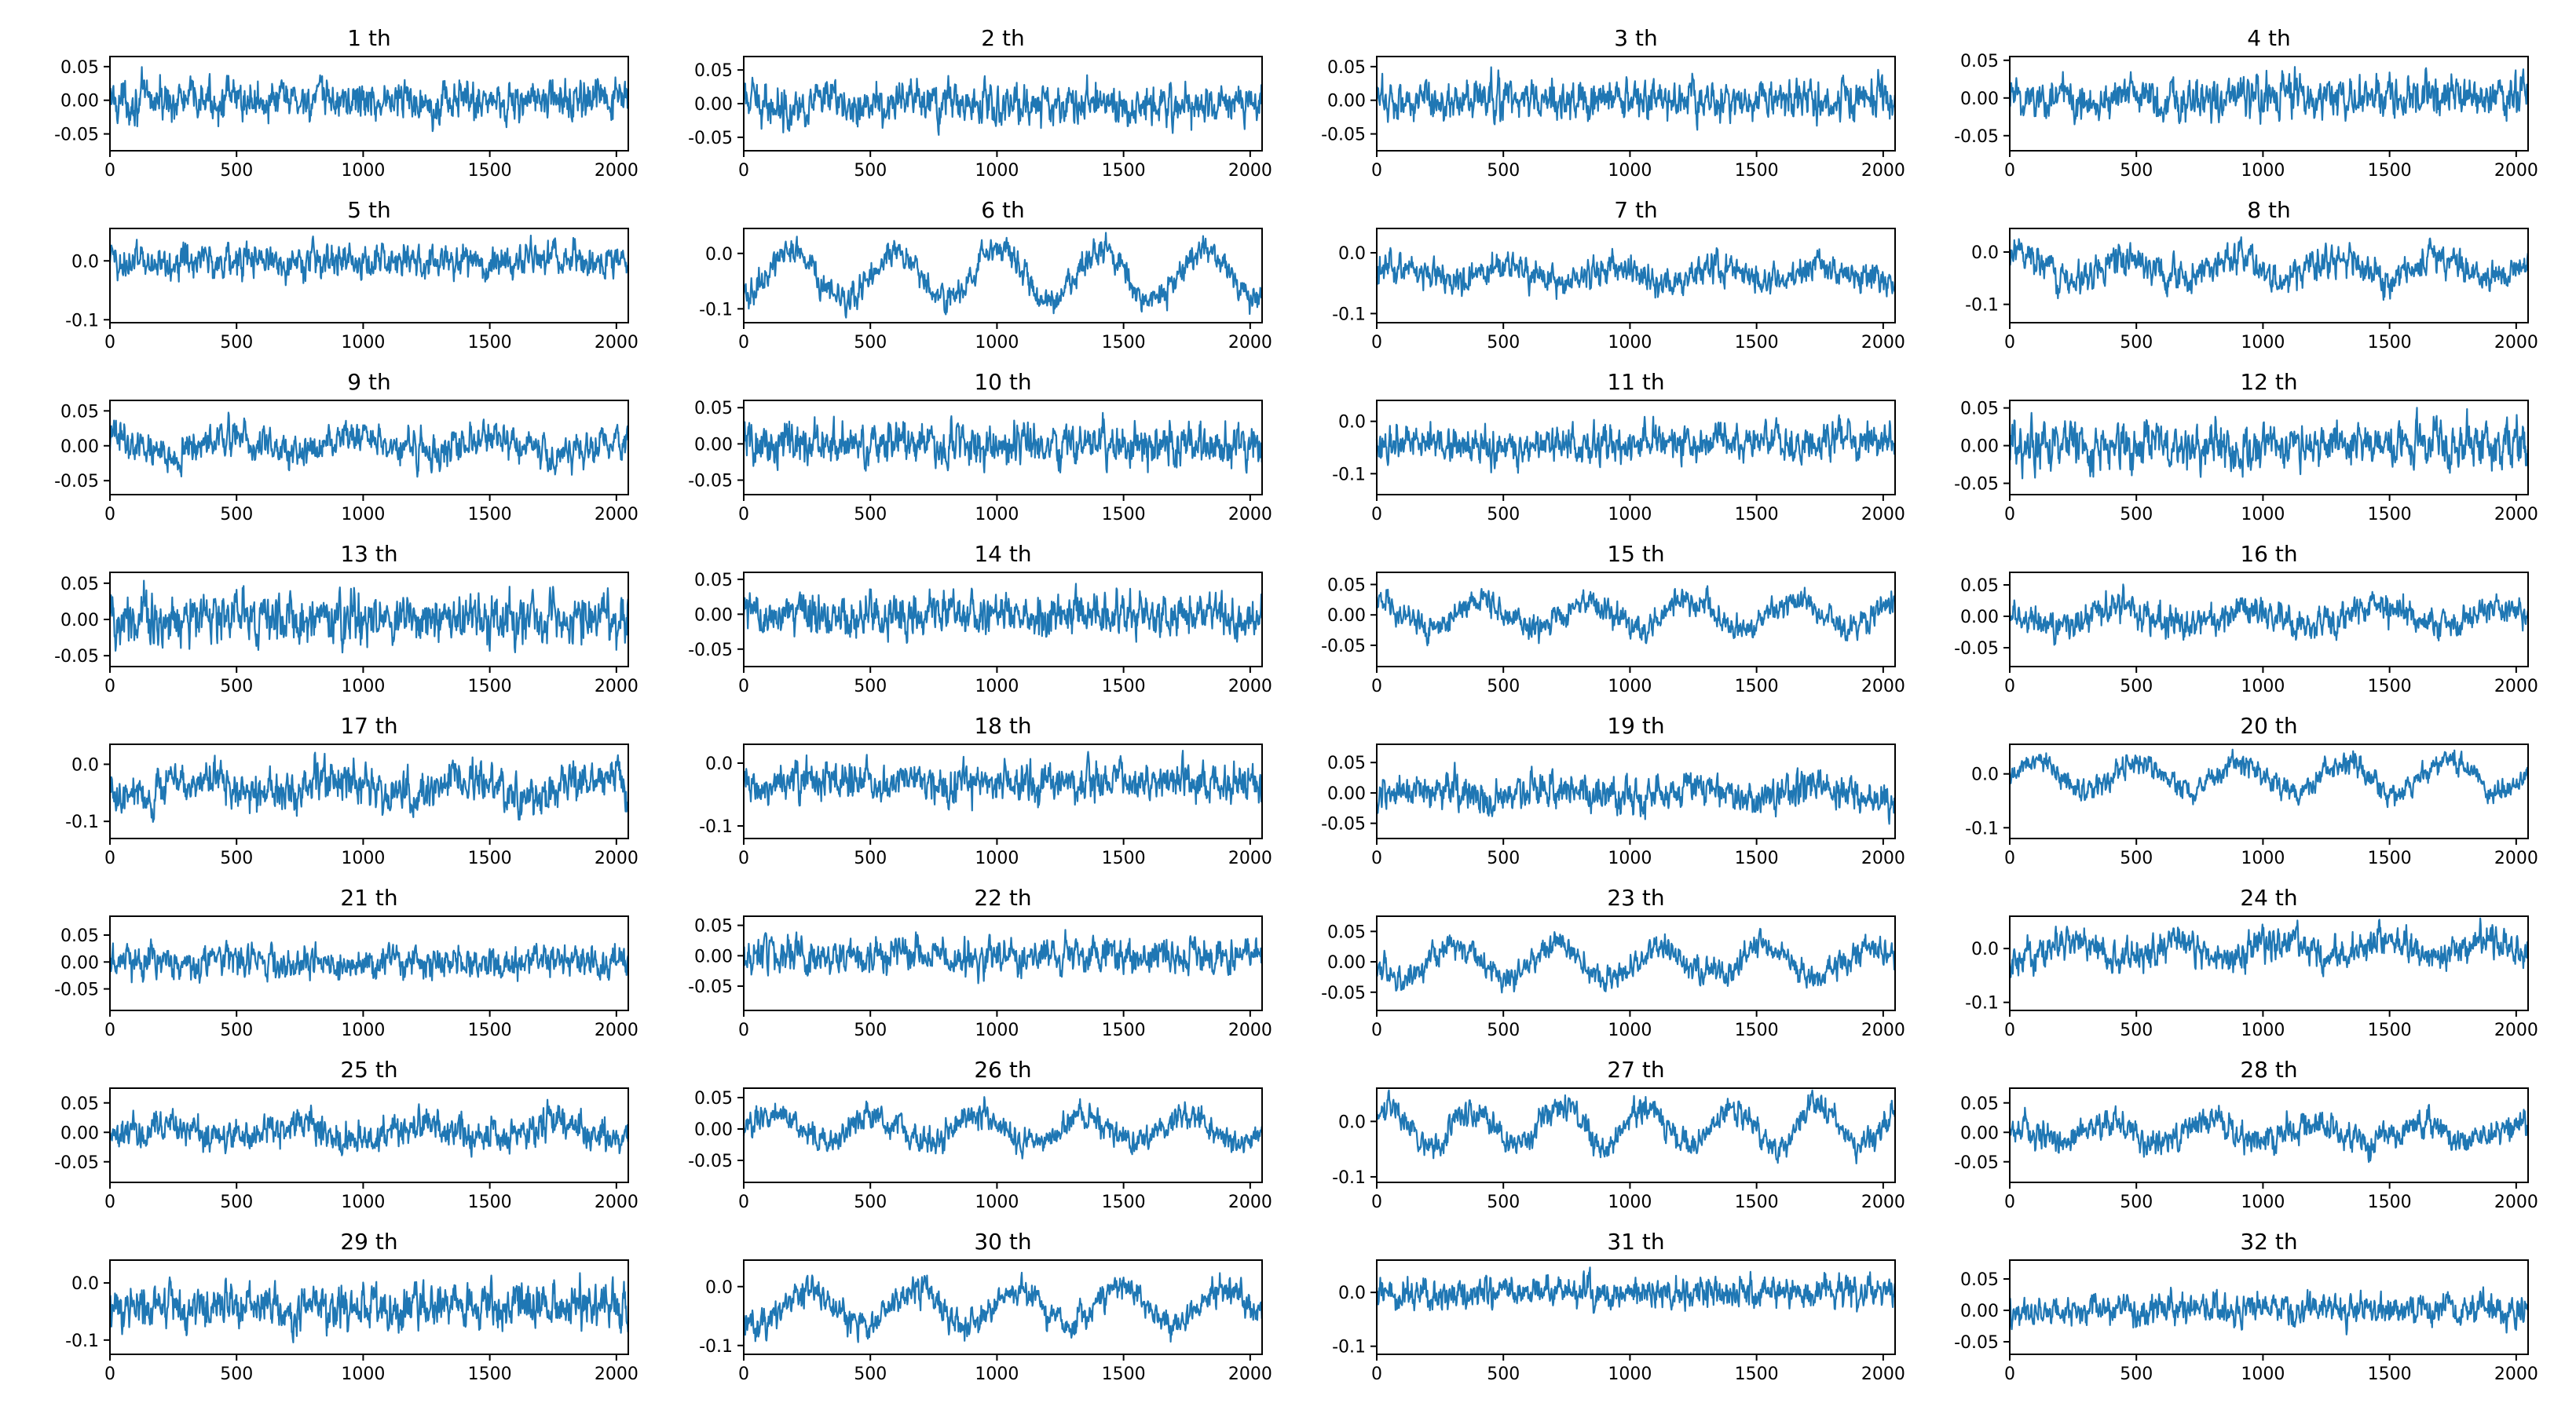 The height and width of the screenshot is (1403, 2576). I want to click on subplot-title: 13 th, so click(369, 554).